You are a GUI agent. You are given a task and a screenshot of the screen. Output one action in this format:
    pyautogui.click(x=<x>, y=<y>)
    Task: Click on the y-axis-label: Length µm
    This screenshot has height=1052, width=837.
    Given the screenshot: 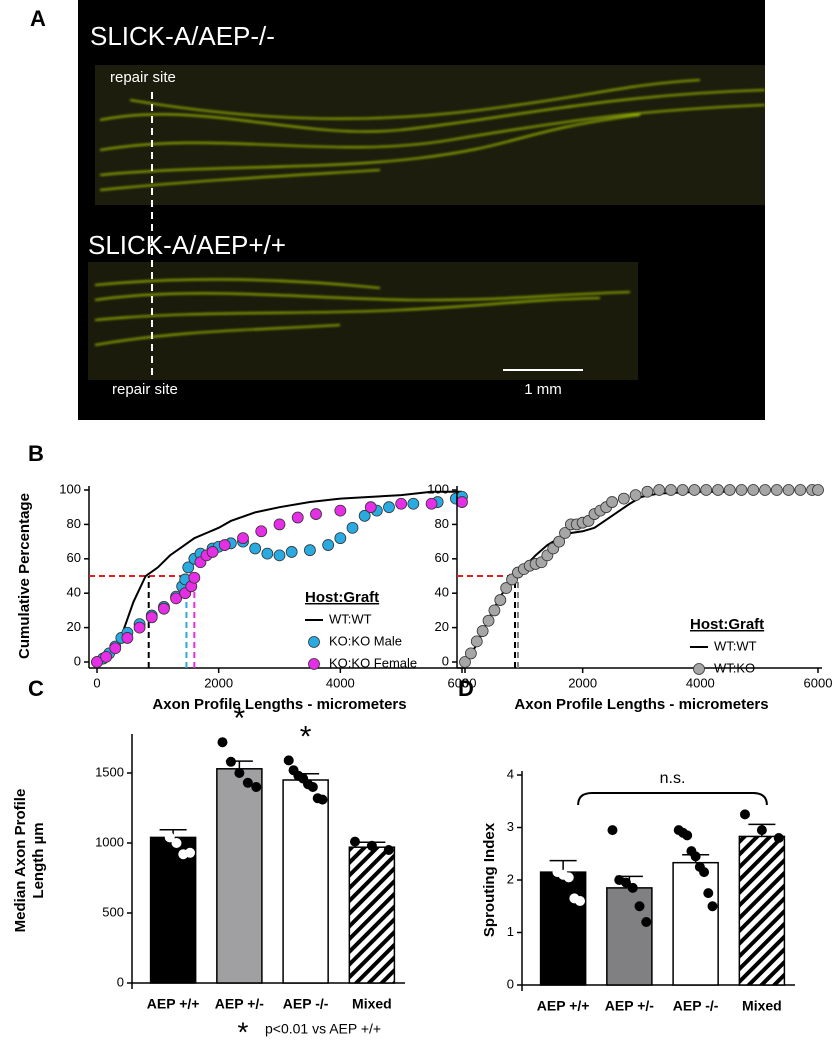 What is the action you would take?
    pyautogui.click(x=38, y=860)
    